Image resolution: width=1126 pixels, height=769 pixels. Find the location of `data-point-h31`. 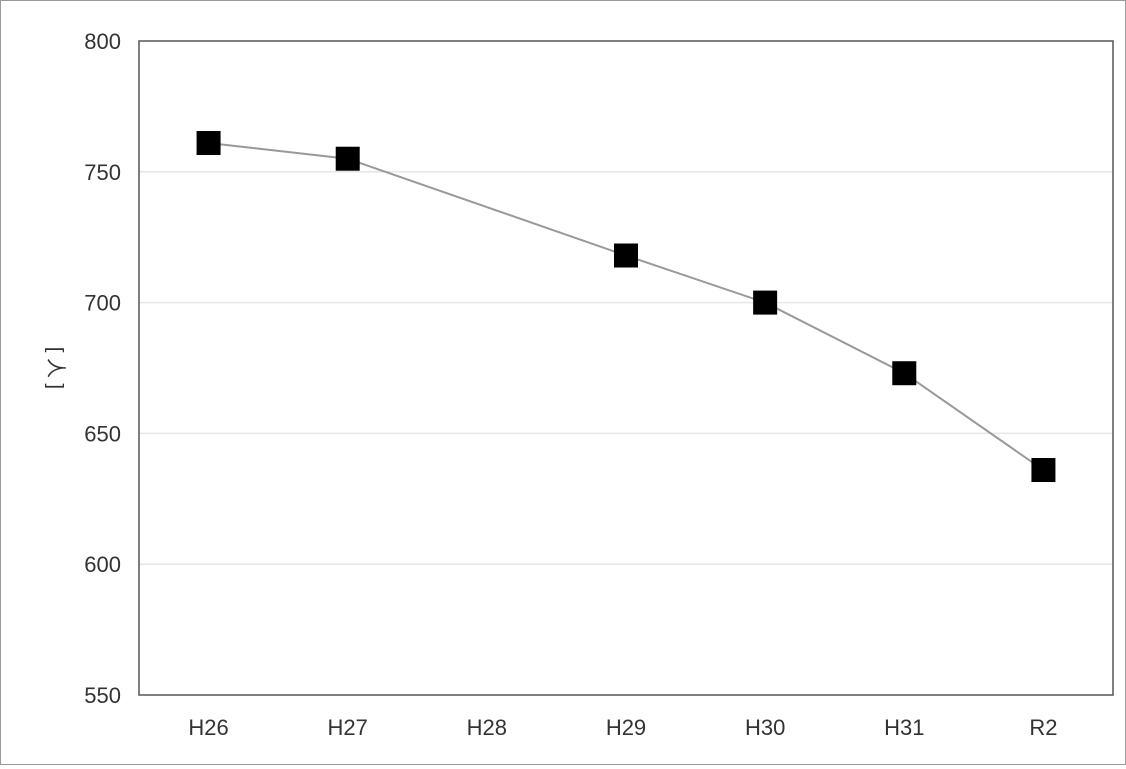

data-point-h31 is located at coordinates (904, 373).